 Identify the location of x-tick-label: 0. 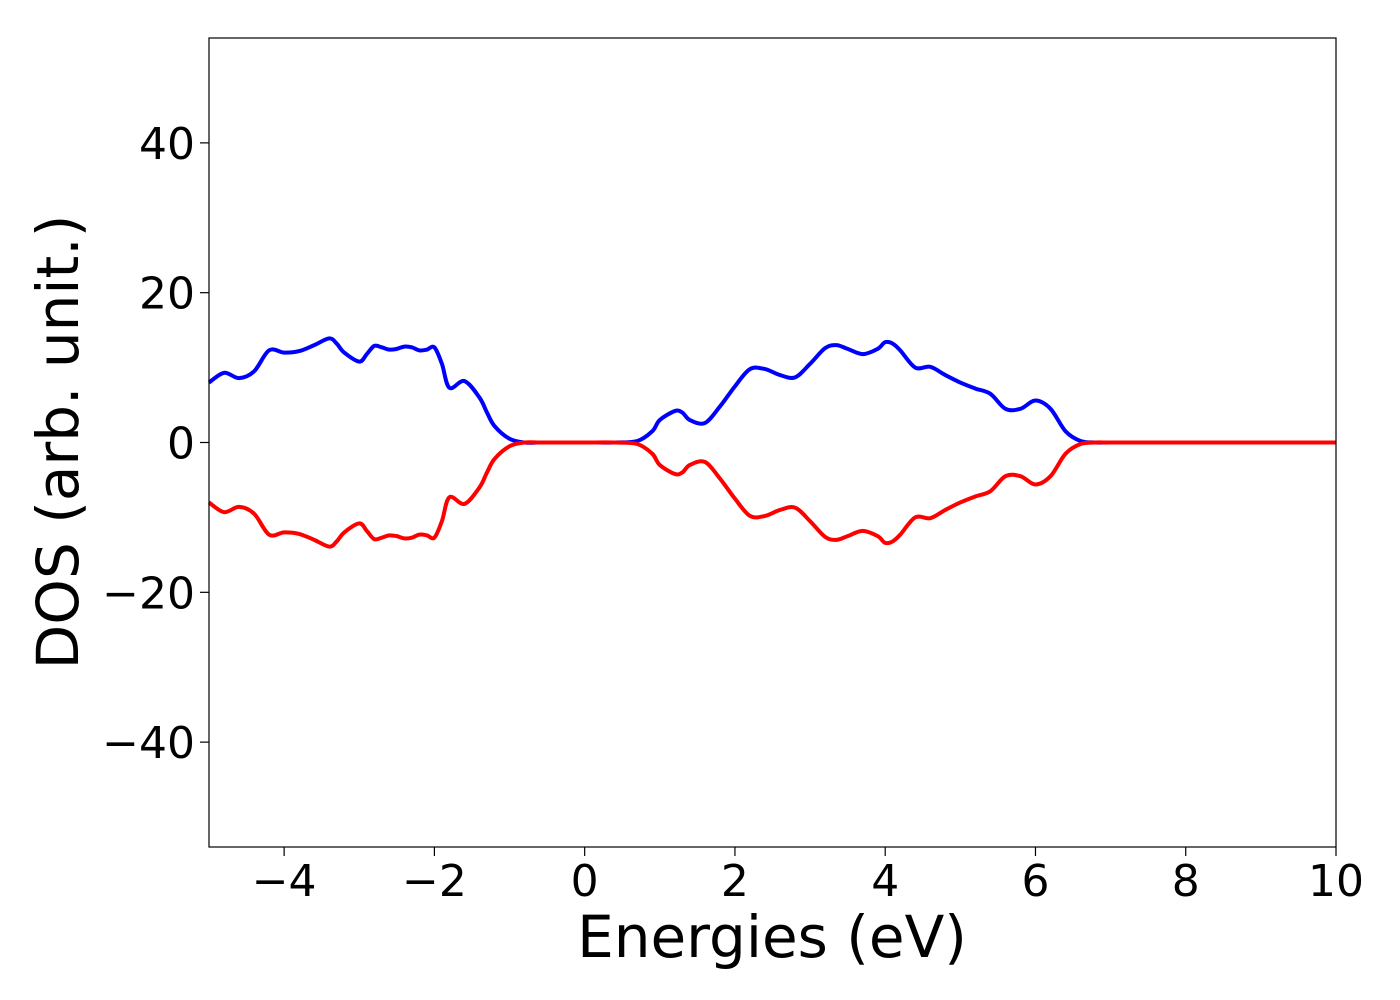
(585, 881).